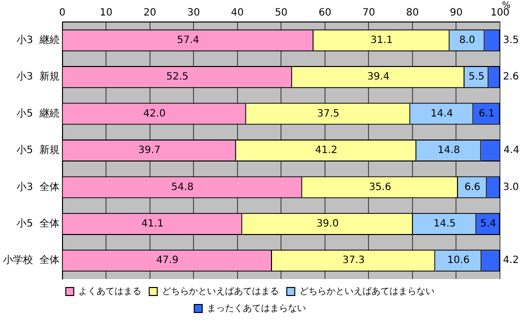  Describe the element at coordinates (38, 186) in the screenshot. I see `y-tick-label: 小3 全体` at that location.